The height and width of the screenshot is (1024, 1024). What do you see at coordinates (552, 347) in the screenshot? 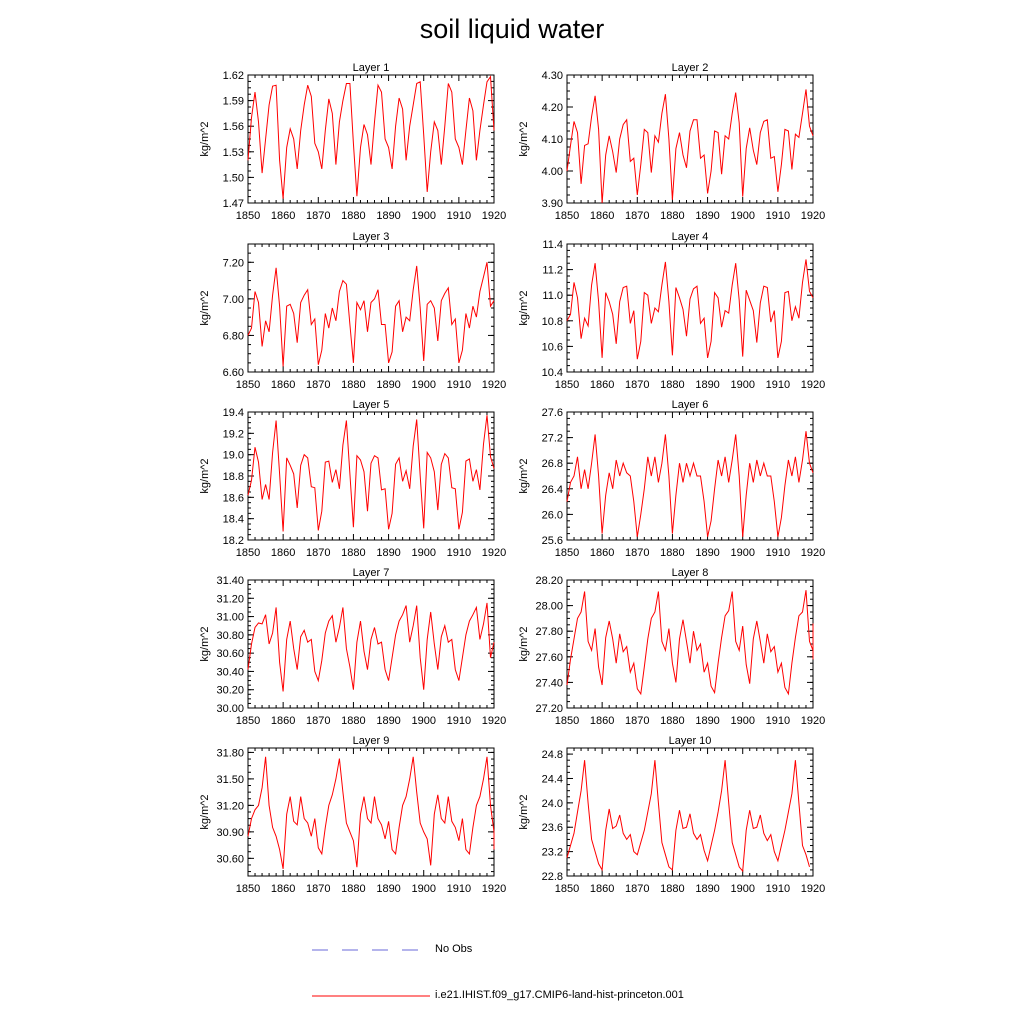
I see `y-tick-label: 10.6` at bounding box center [552, 347].